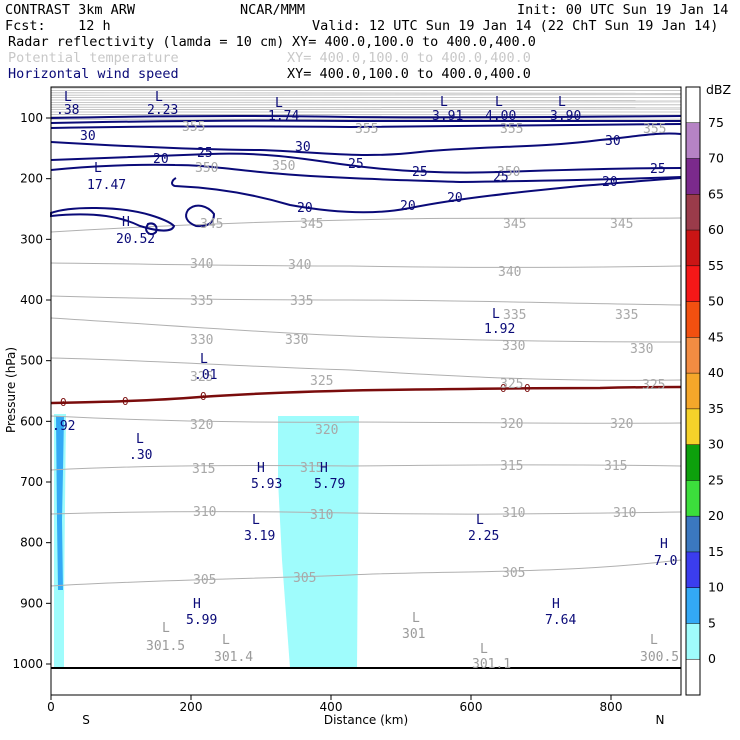 The image size is (740, 740). Describe the element at coordinates (659, 657) in the screenshot. I see `extremum-value: 300.5` at that location.